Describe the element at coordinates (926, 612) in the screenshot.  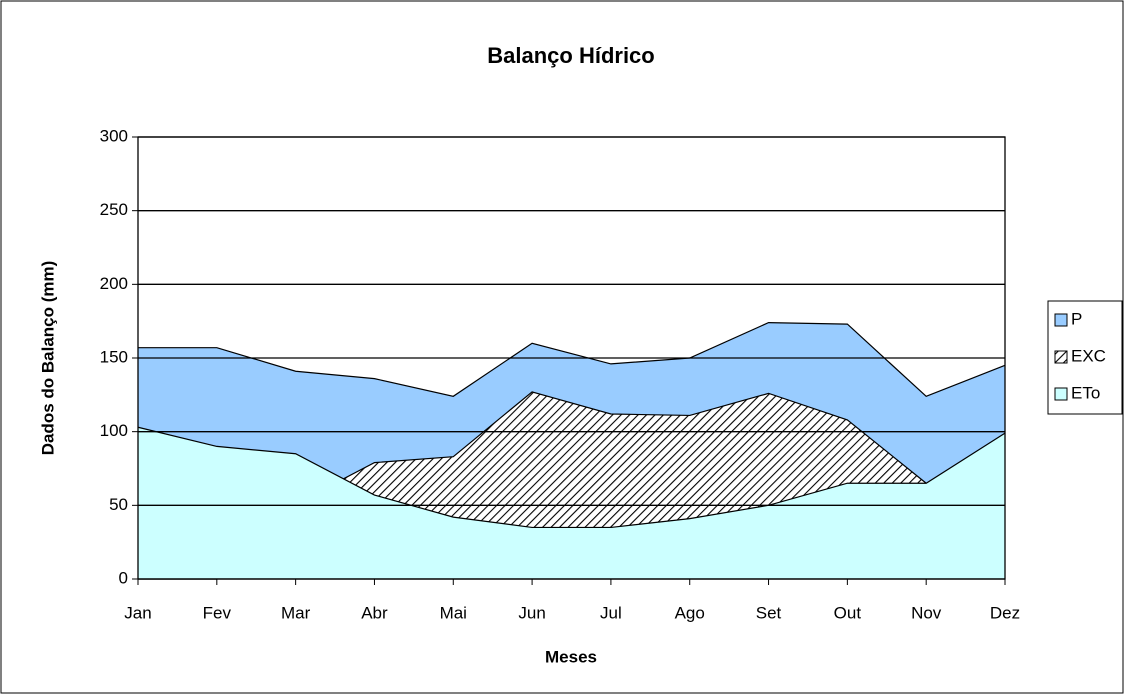
I see `x-tick-label: Nov` at that location.